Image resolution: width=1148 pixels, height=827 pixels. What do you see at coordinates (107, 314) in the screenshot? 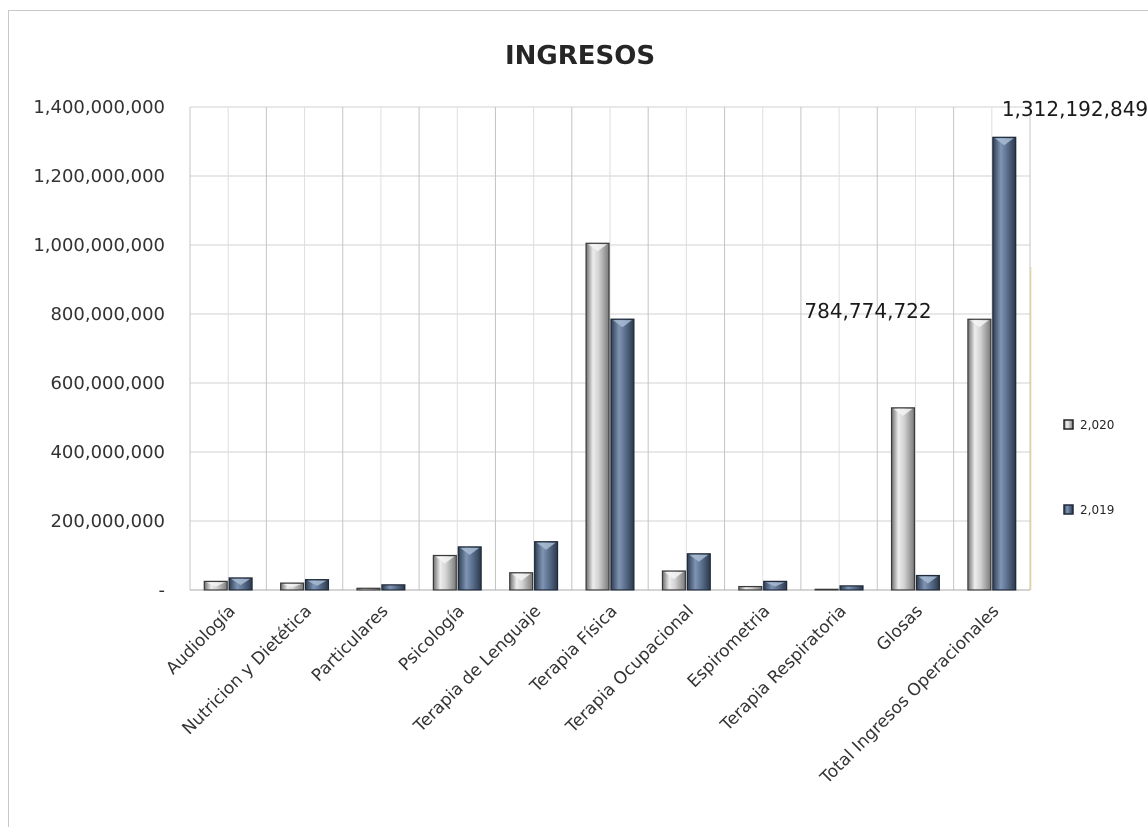
I see `y-tick-label: 800,000,000` at bounding box center [107, 314].